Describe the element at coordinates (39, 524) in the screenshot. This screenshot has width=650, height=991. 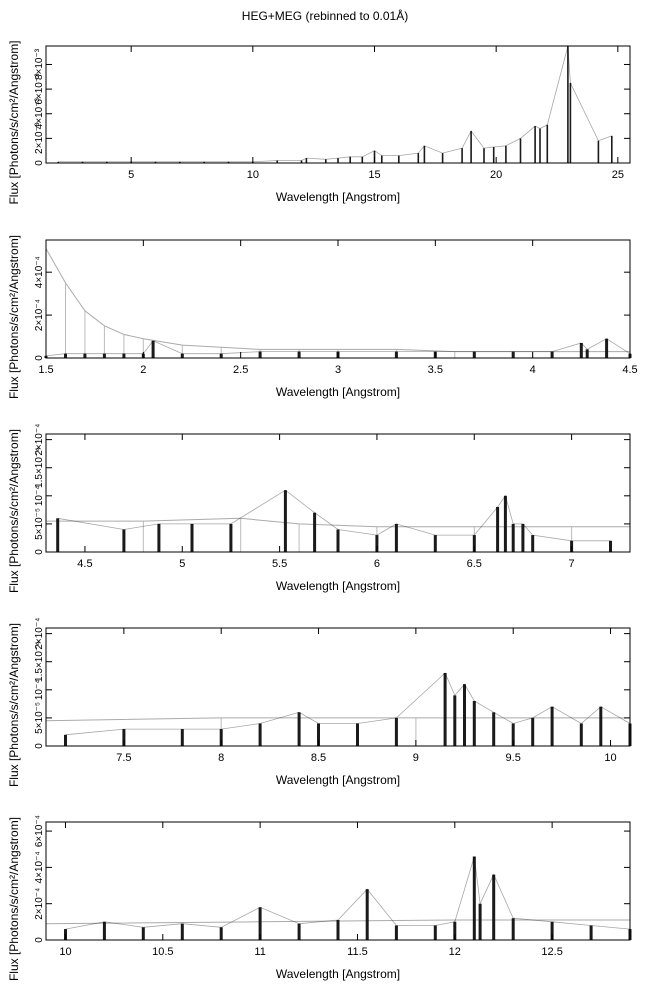
I see `y-tick-label: 5×10⁻⁵` at that location.